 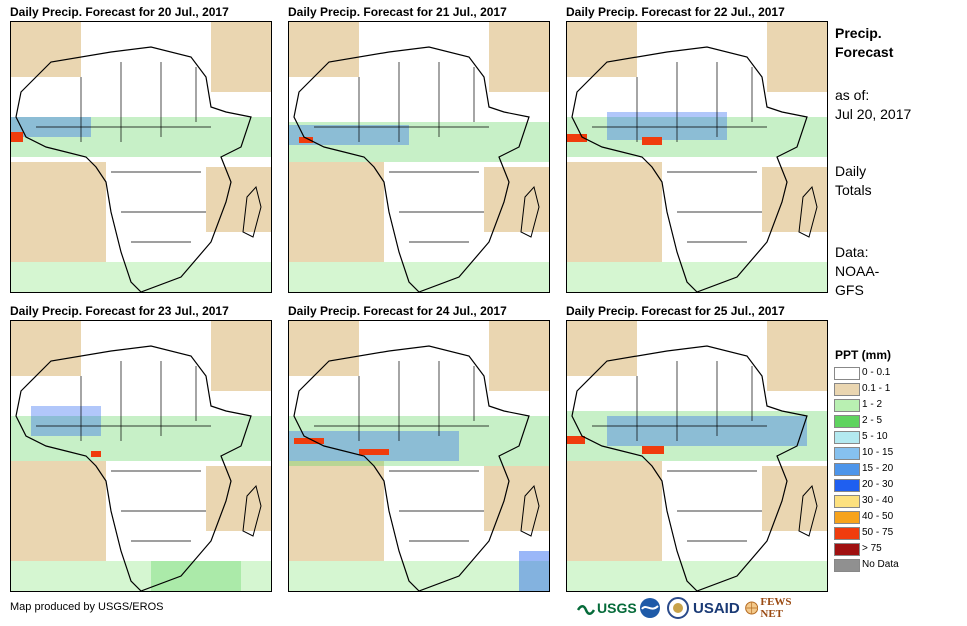 What do you see at coordinates (875, 436) in the screenshot?
I see `legend-label: 5 - 10` at bounding box center [875, 436].